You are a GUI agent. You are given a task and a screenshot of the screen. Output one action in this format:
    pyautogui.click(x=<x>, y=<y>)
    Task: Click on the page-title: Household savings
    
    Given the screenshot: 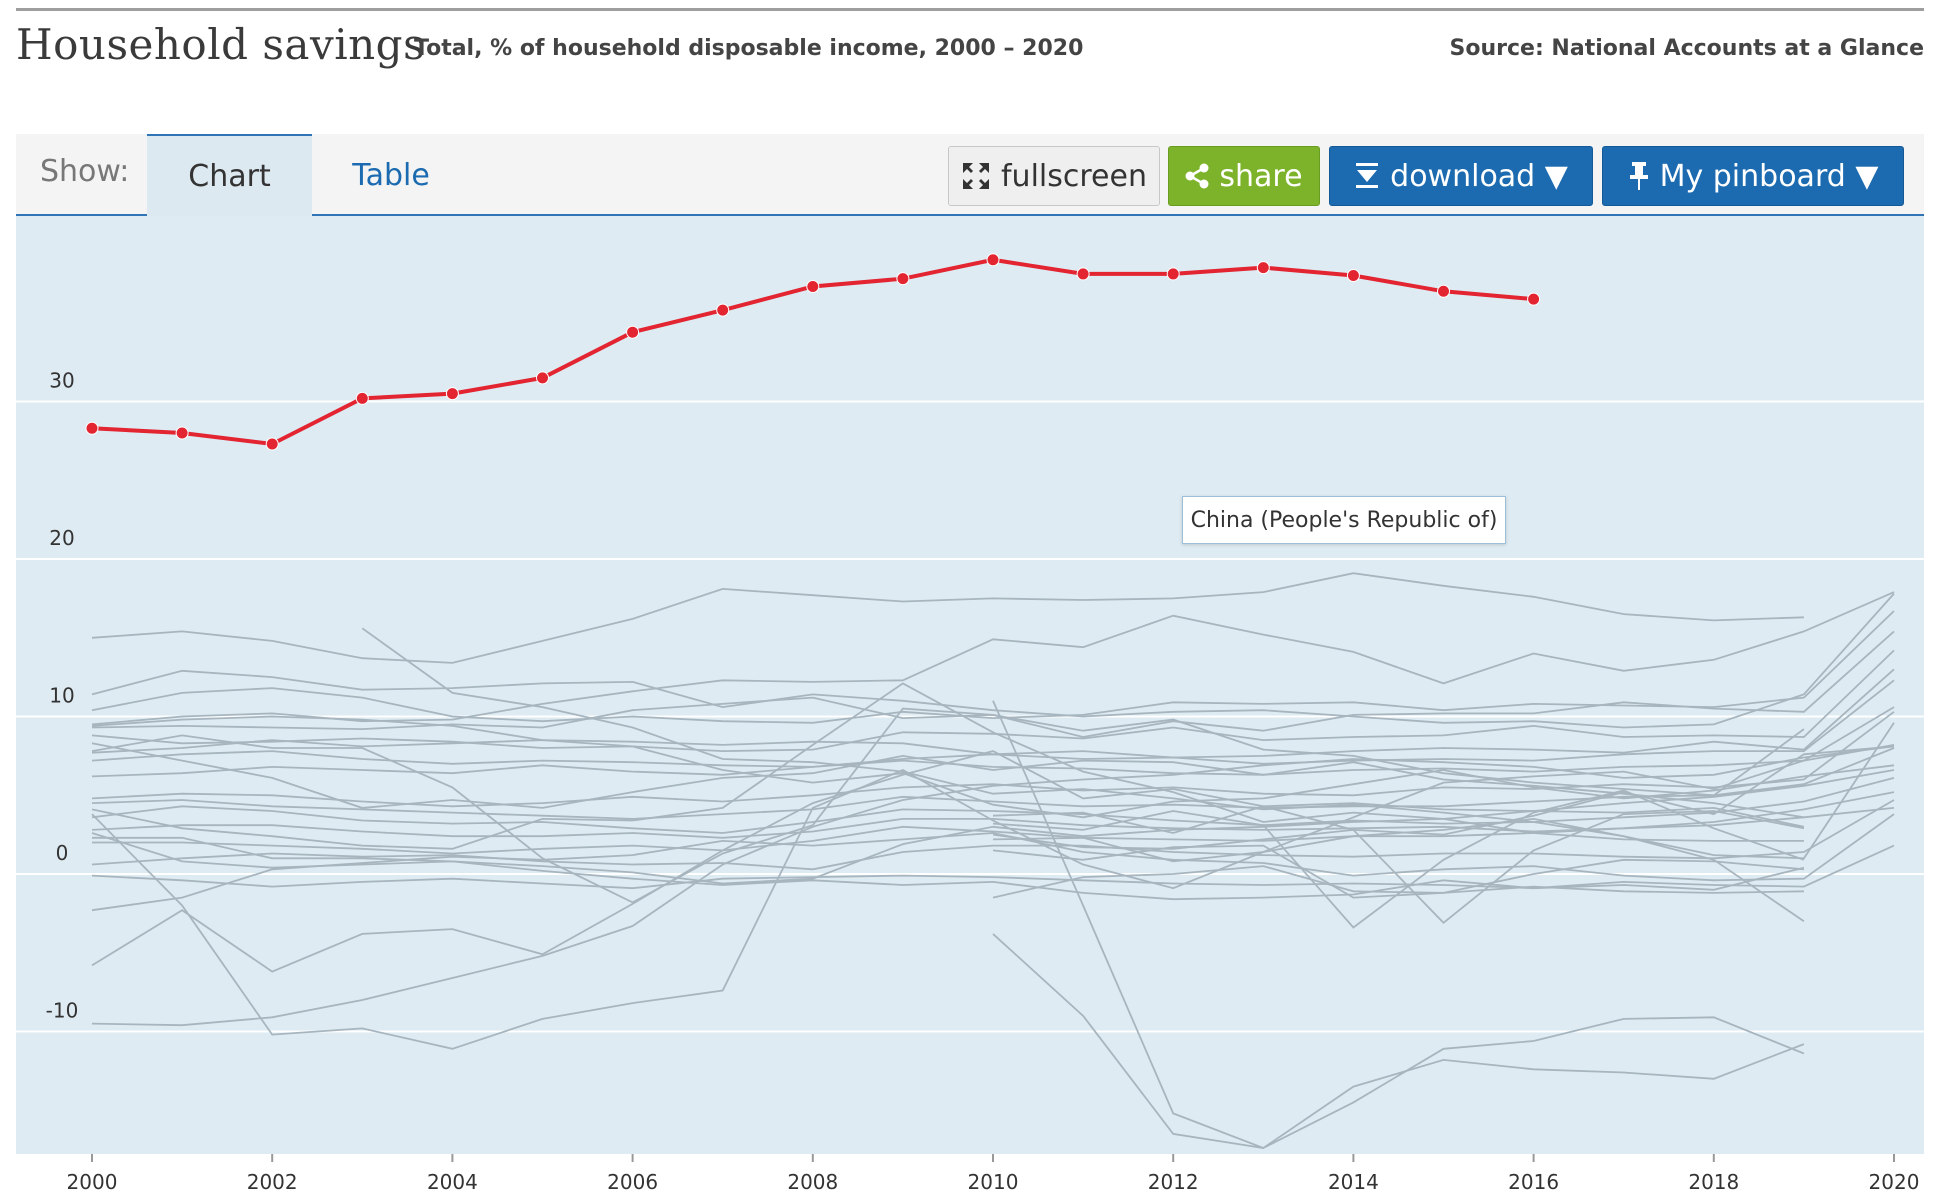 What is the action you would take?
    pyautogui.click(x=221, y=44)
    